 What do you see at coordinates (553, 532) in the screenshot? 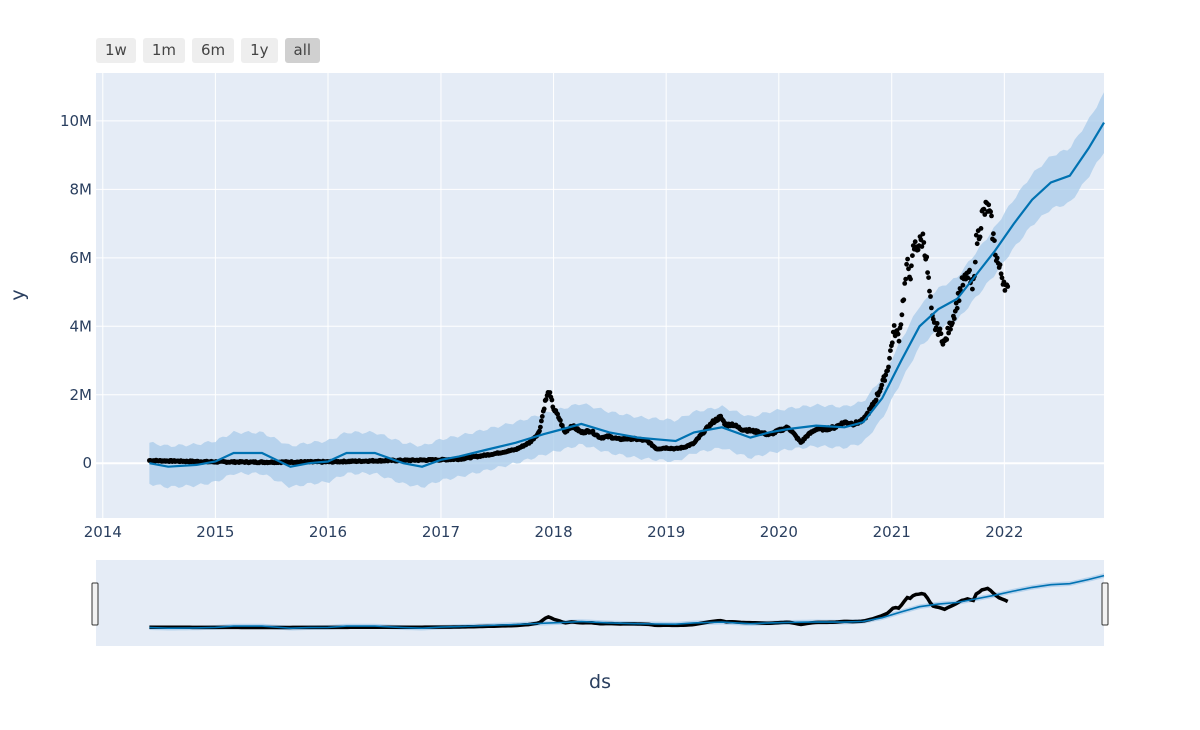
I see `x-tick-label: 2018` at bounding box center [553, 532].